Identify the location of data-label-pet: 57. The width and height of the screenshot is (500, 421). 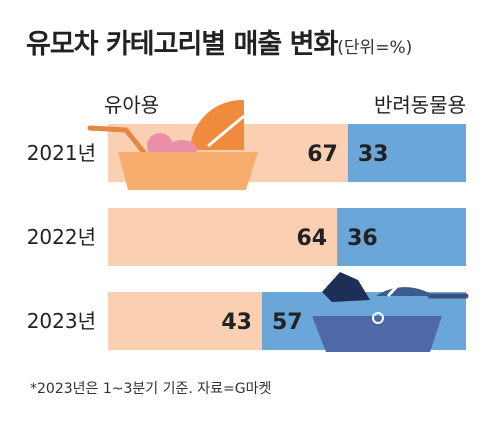
(287, 322).